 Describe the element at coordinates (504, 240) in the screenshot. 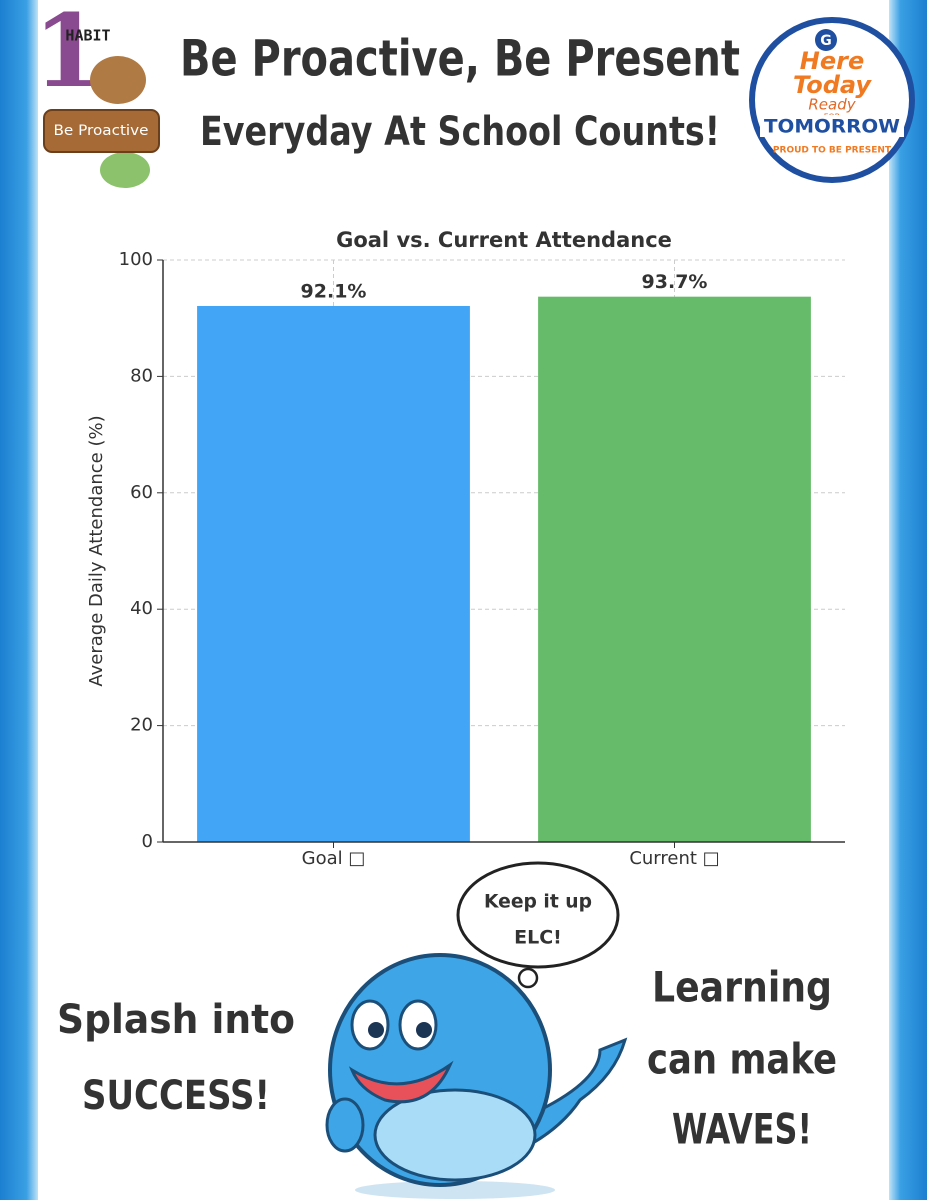

I see `chart-title: Goal vs. Current Attendance` at that location.